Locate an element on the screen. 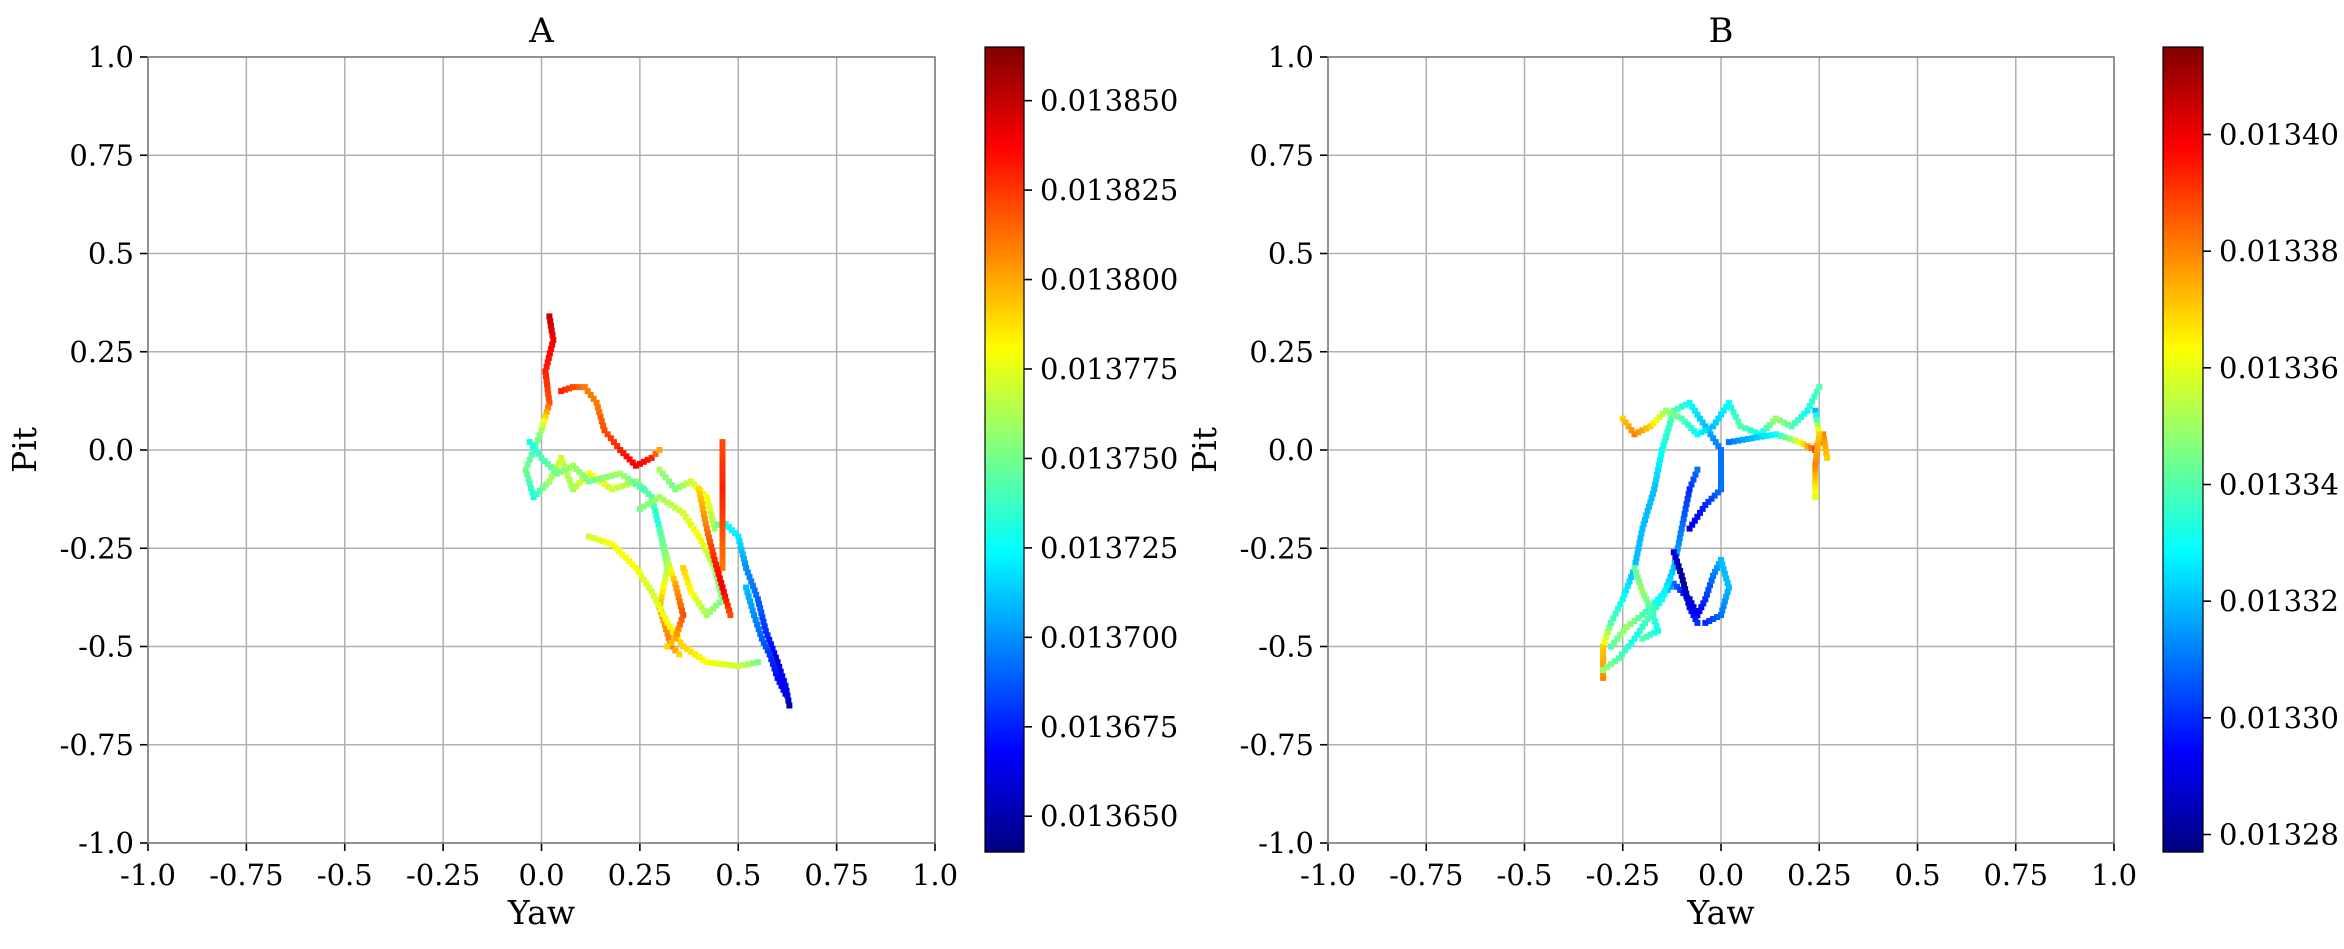 This screenshot has width=2344, height=949. x-tick-label: -0.25 is located at coordinates (443, 875).